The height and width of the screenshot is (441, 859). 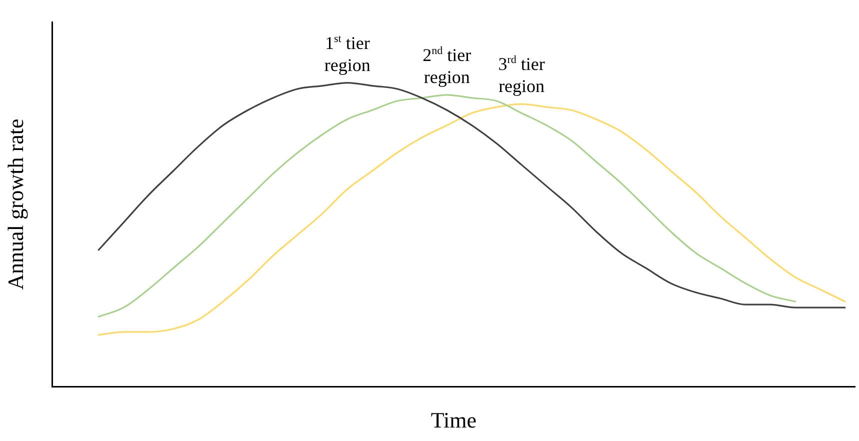 I want to click on y-axis-title: Annual growth rate, so click(x=15, y=204).